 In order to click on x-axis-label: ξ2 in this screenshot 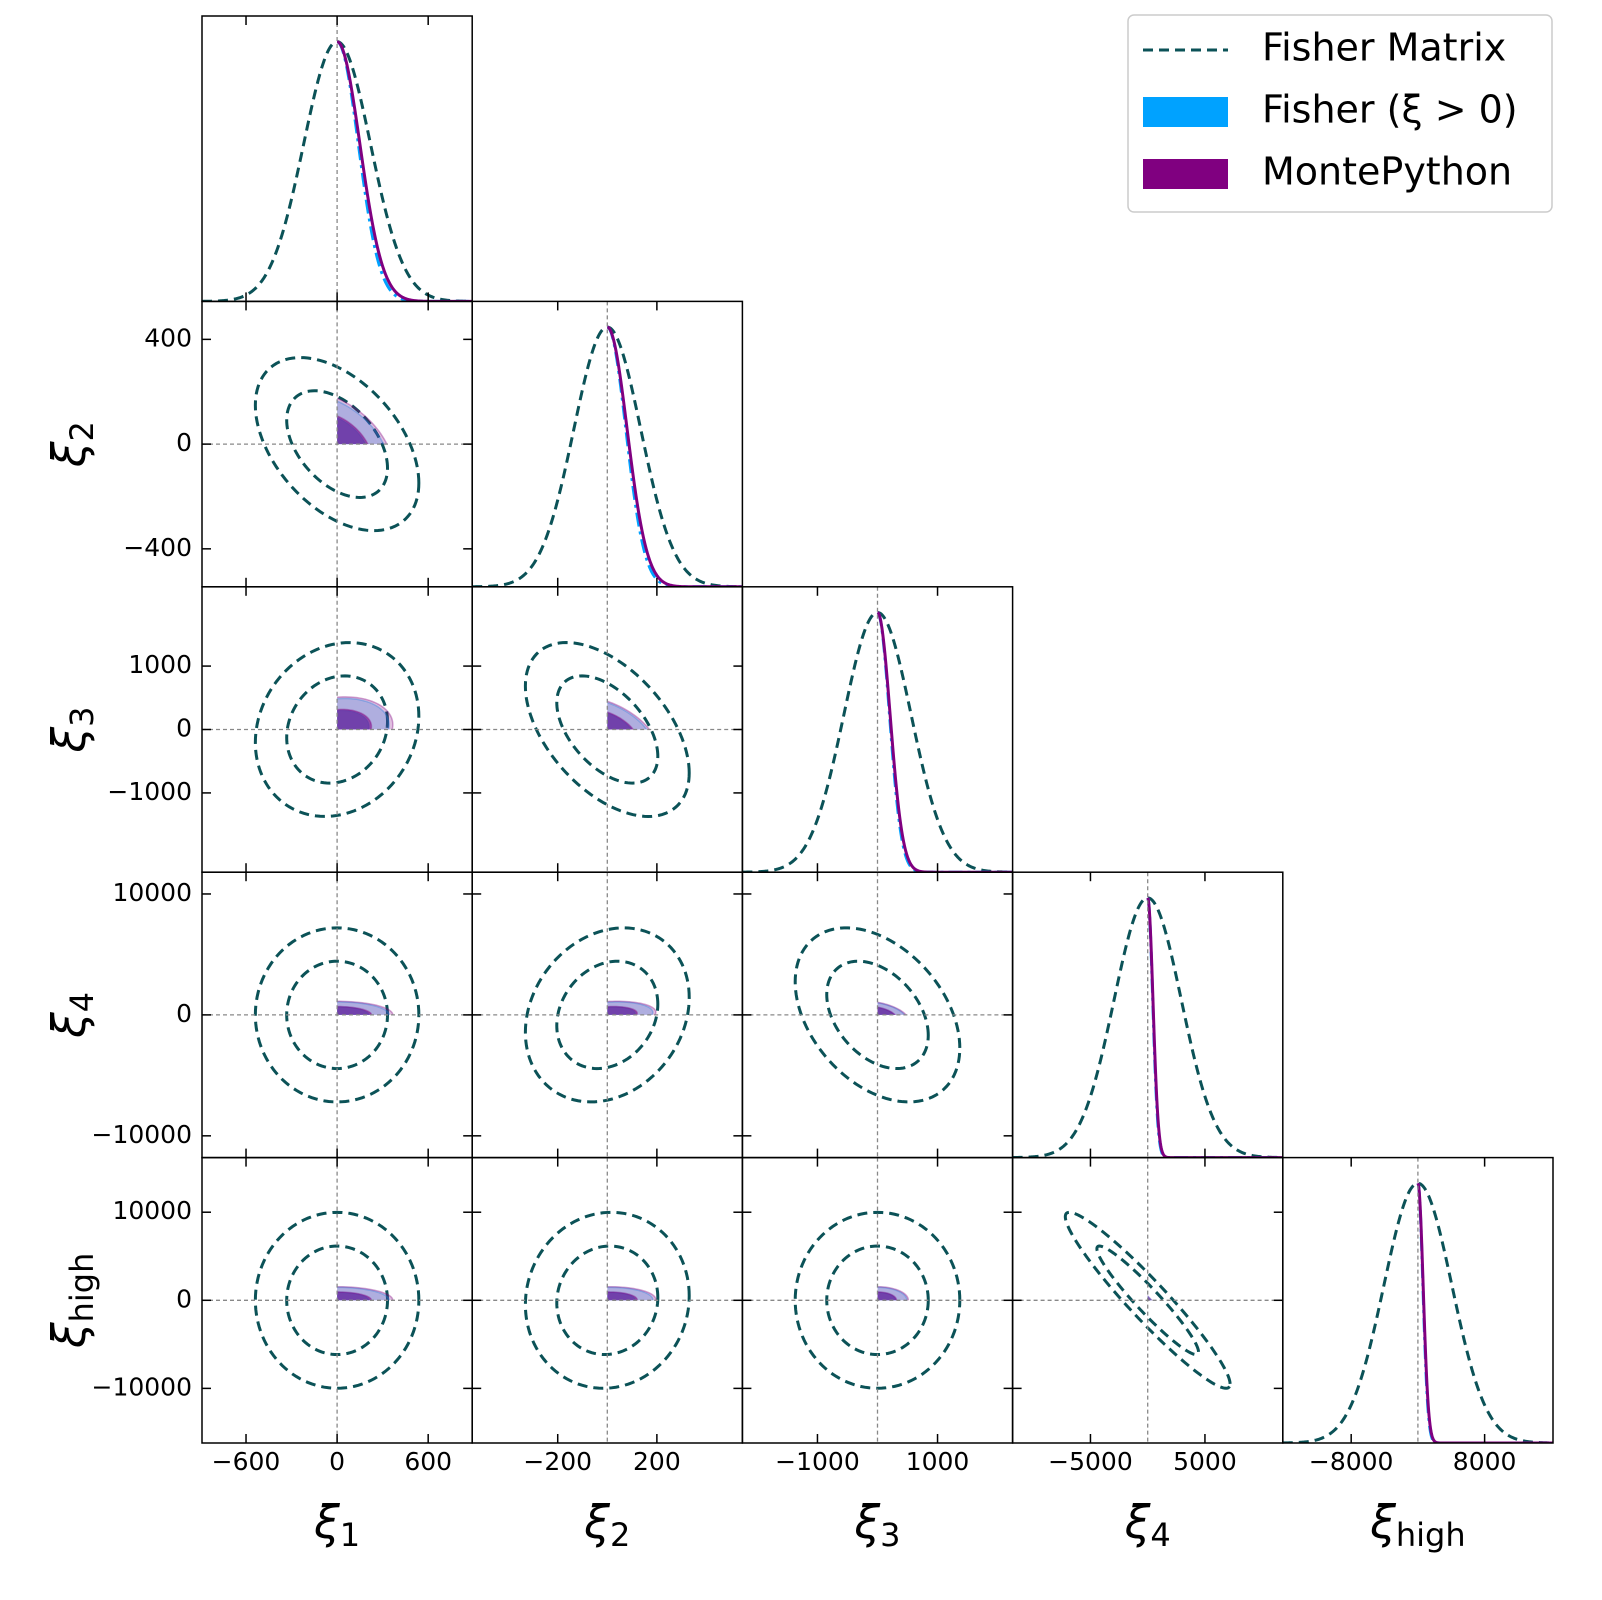, I will do `click(606, 1525)`.